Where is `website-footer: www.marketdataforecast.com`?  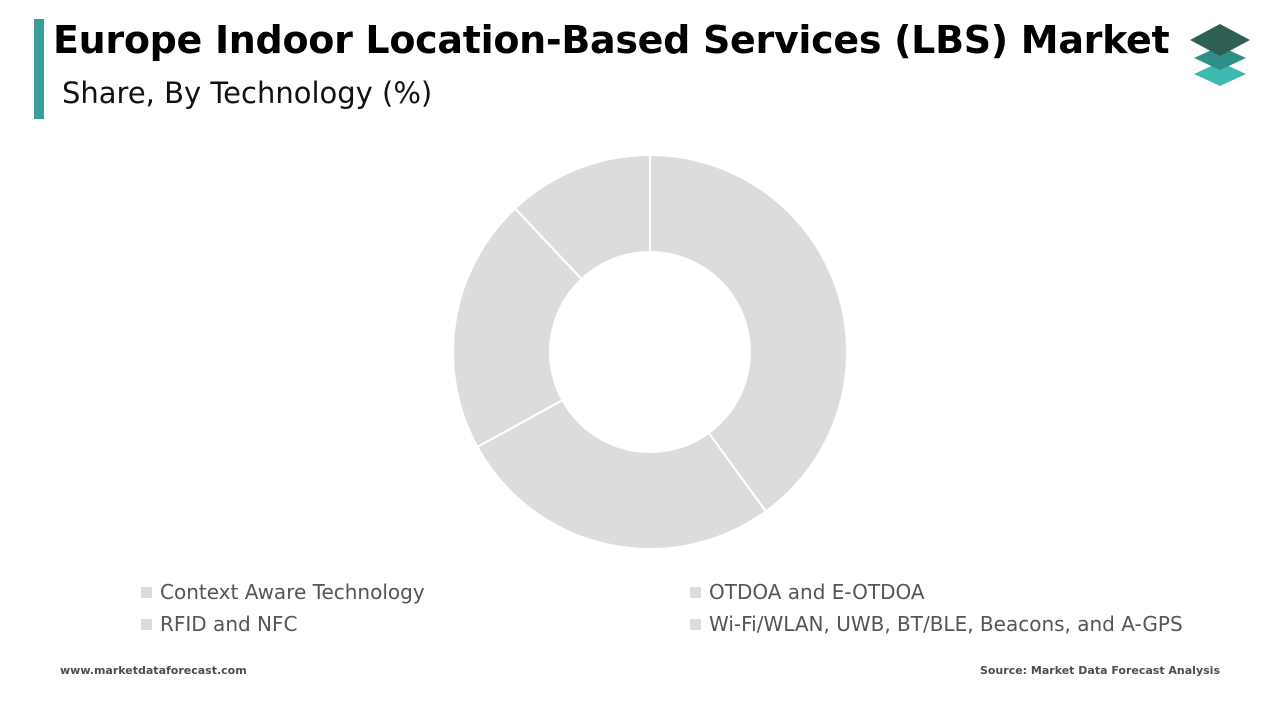 website-footer: www.marketdataforecast.com is located at coordinates (153, 670).